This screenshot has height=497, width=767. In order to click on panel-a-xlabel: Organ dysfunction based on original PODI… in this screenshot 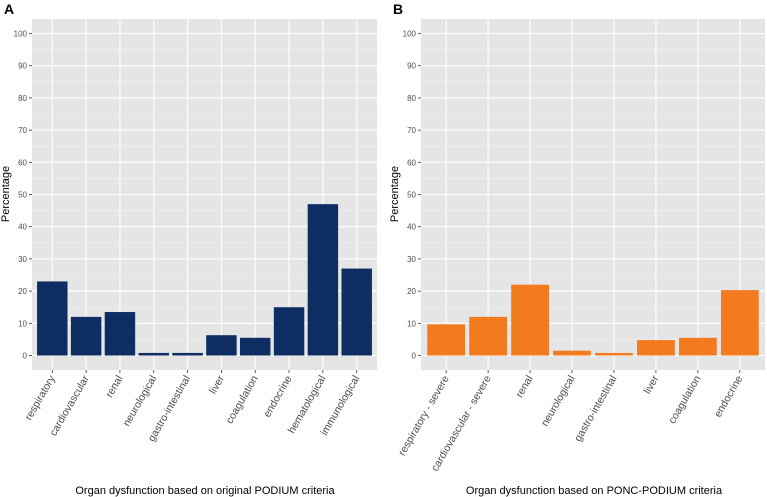, I will do `click(205, 491)`.